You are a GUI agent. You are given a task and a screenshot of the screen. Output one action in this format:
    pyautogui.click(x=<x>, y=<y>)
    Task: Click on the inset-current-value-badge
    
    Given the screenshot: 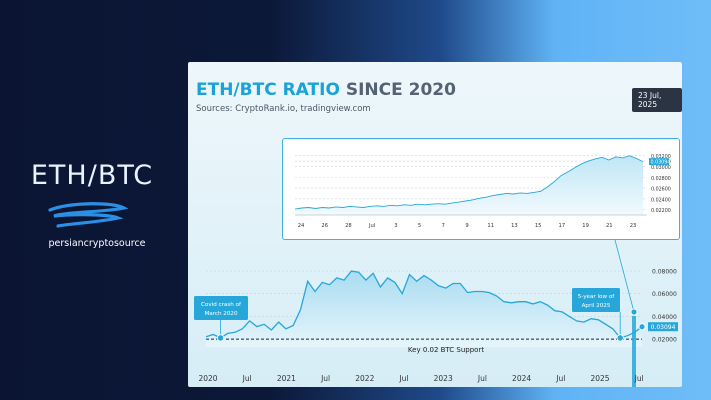 What is the action you would take?
    pyautogui.click(x=659, y=162)
    